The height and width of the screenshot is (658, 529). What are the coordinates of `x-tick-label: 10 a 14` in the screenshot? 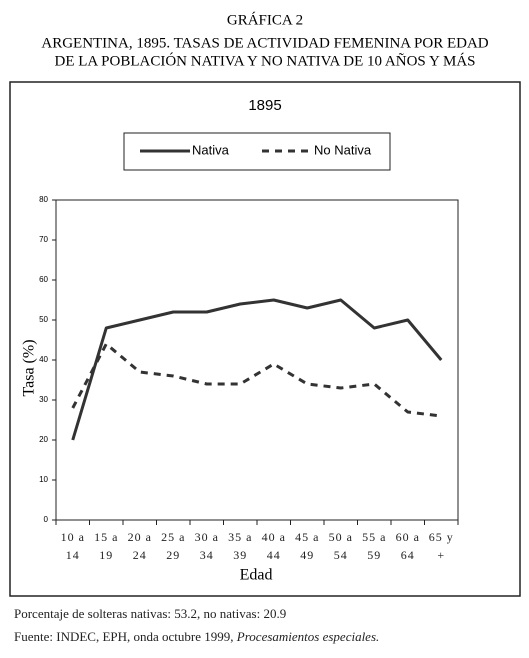 It's located at (72, 546).